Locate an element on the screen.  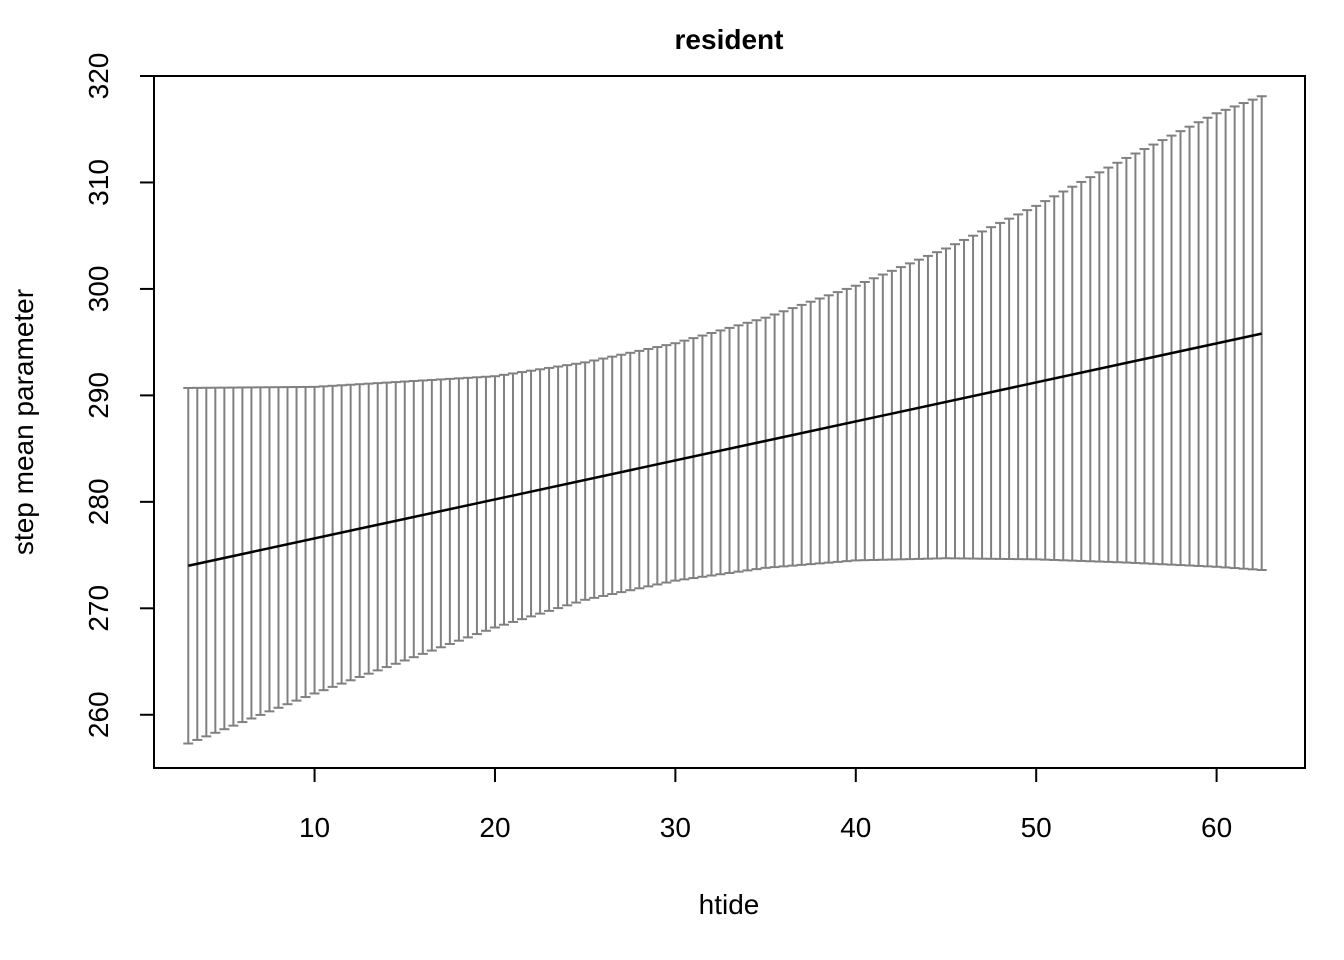
y-tick-label: 260 is located at coordinates (98, 714).